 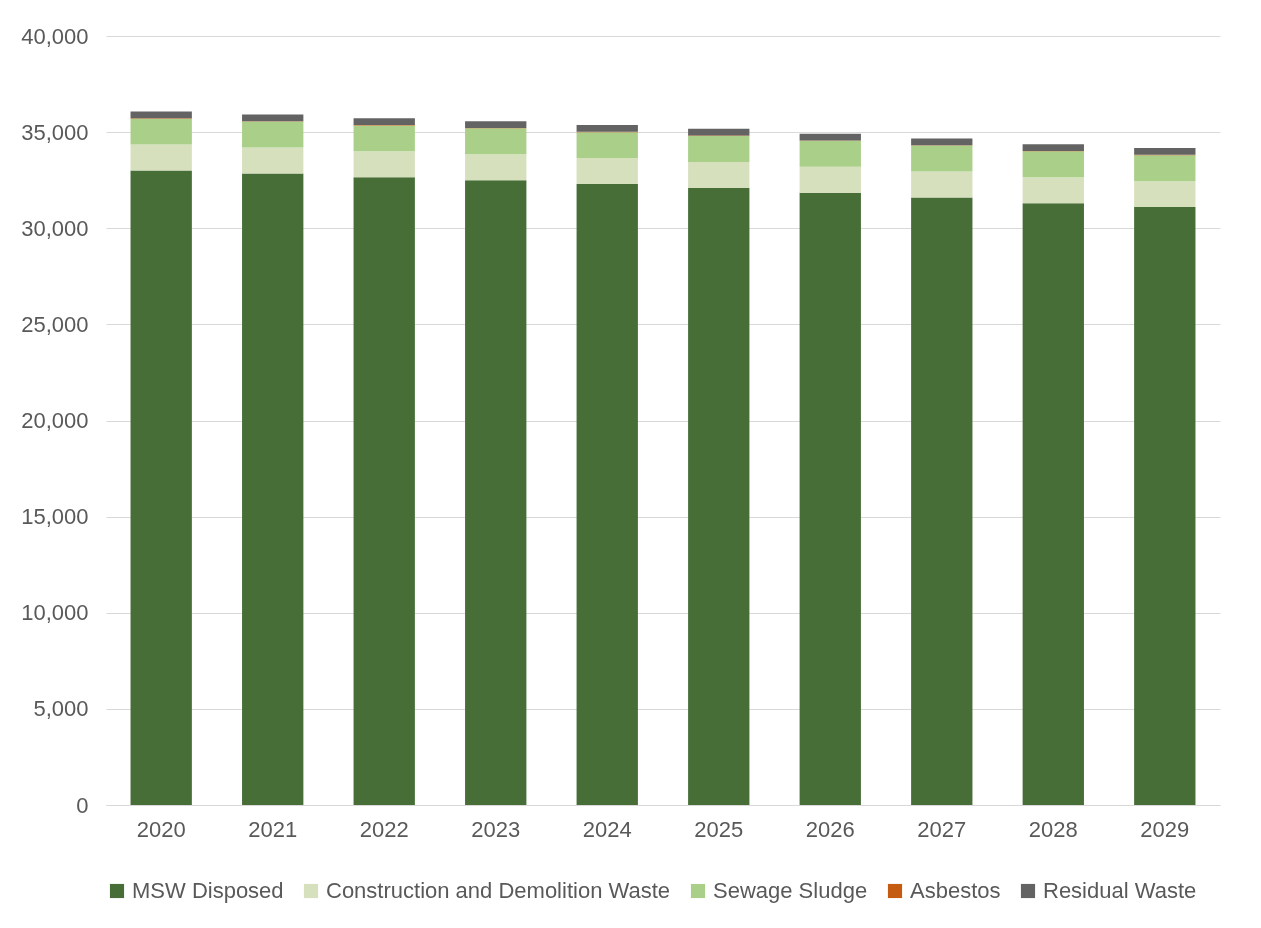 I want to click on x-tick-label: 2021, so click(x=273, y=829).